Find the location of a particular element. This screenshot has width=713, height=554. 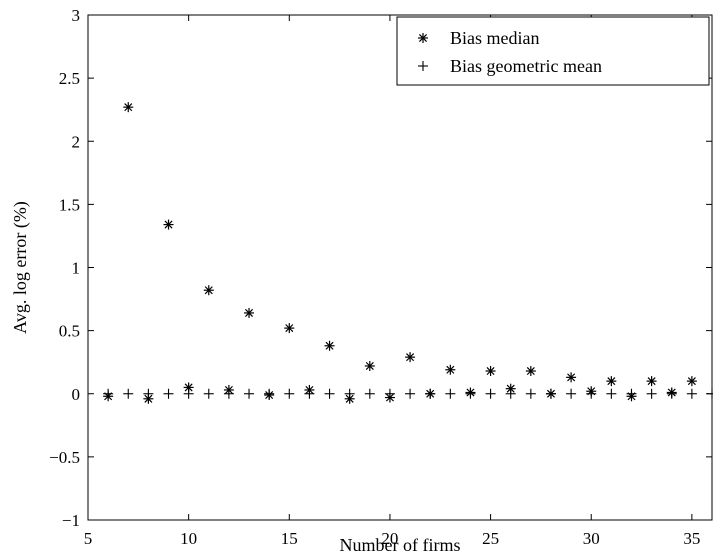

legend-marker-bias-median is located at coordinates (423, 38).